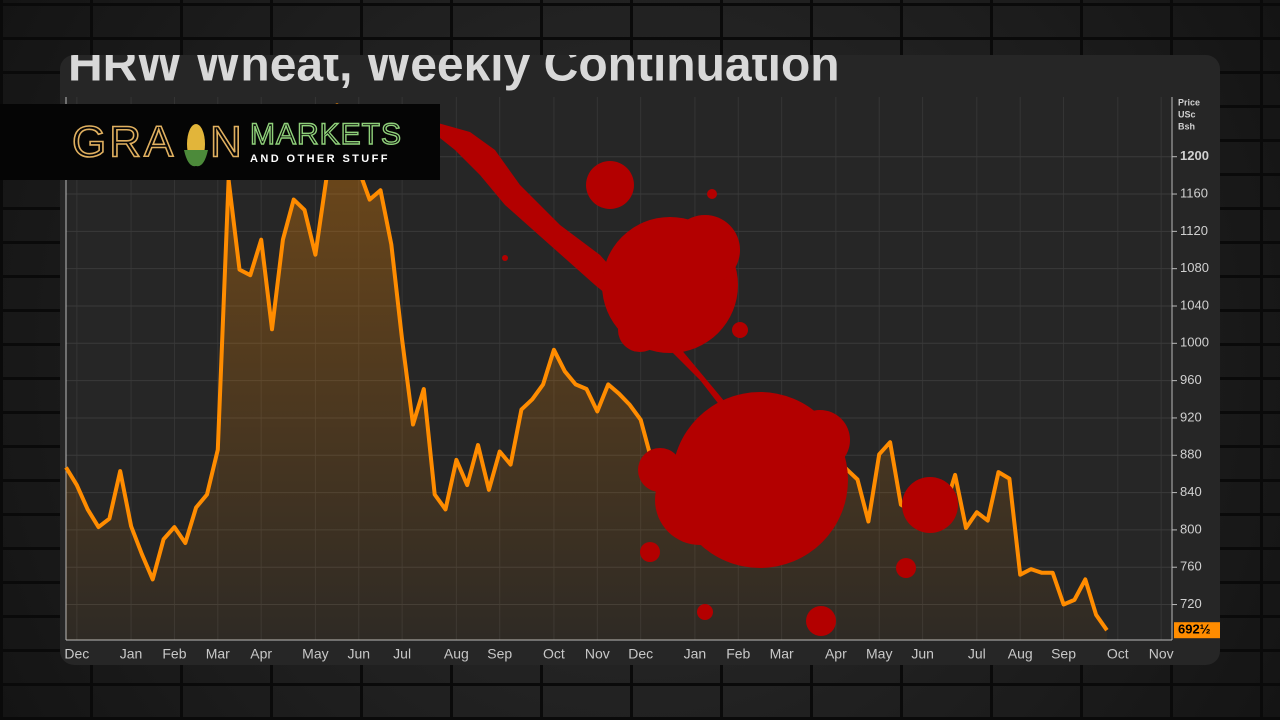 The width and height of the screenshot is (1280, 720). Describe the element at coordinates (1191, 491) in the screenshot. I see `y-tick-label: 840` at that location.